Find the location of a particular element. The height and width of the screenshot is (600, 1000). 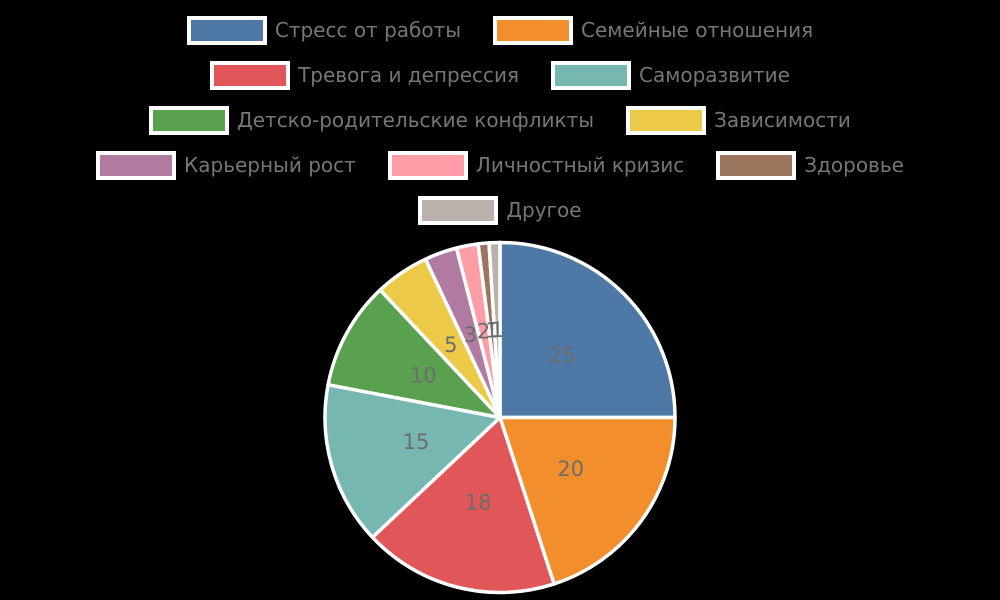

legend-item-8: Здоровье is located at coordinates (810, 165).